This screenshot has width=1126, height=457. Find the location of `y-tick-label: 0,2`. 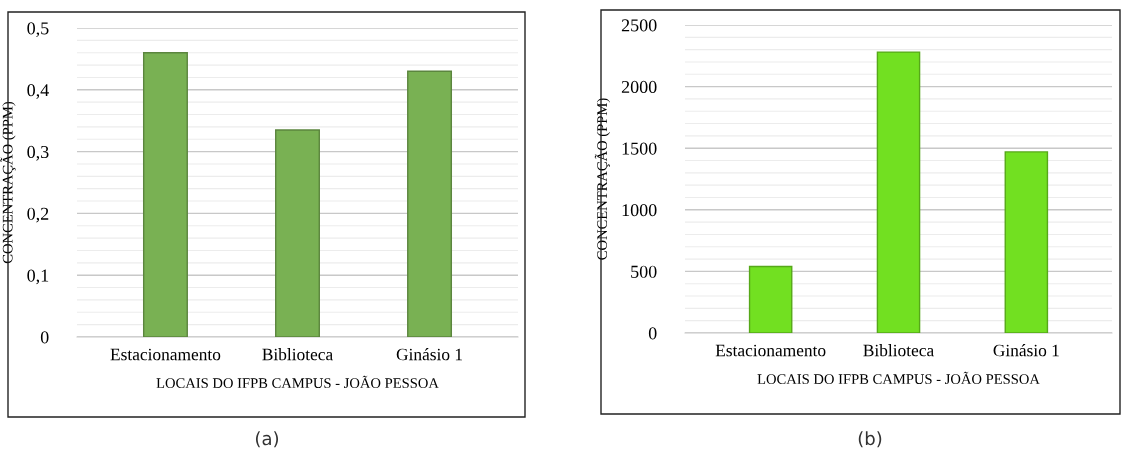

y-tick-label: 0,2 is located at coordinates (38, 215).